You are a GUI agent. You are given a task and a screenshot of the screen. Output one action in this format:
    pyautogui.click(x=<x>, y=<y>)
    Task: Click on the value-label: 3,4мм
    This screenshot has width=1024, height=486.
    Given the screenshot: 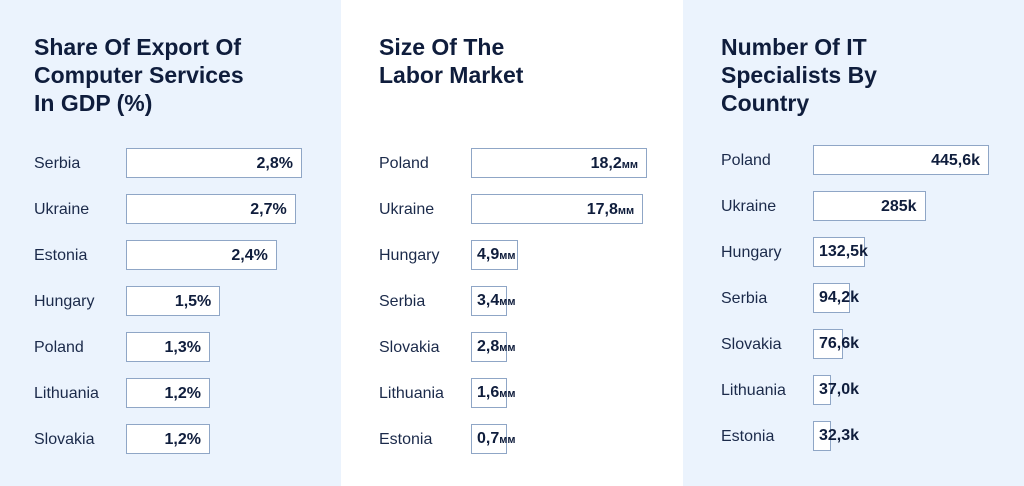 What is the action you would take?
    pyautogui.click(x=496, y=300)
    